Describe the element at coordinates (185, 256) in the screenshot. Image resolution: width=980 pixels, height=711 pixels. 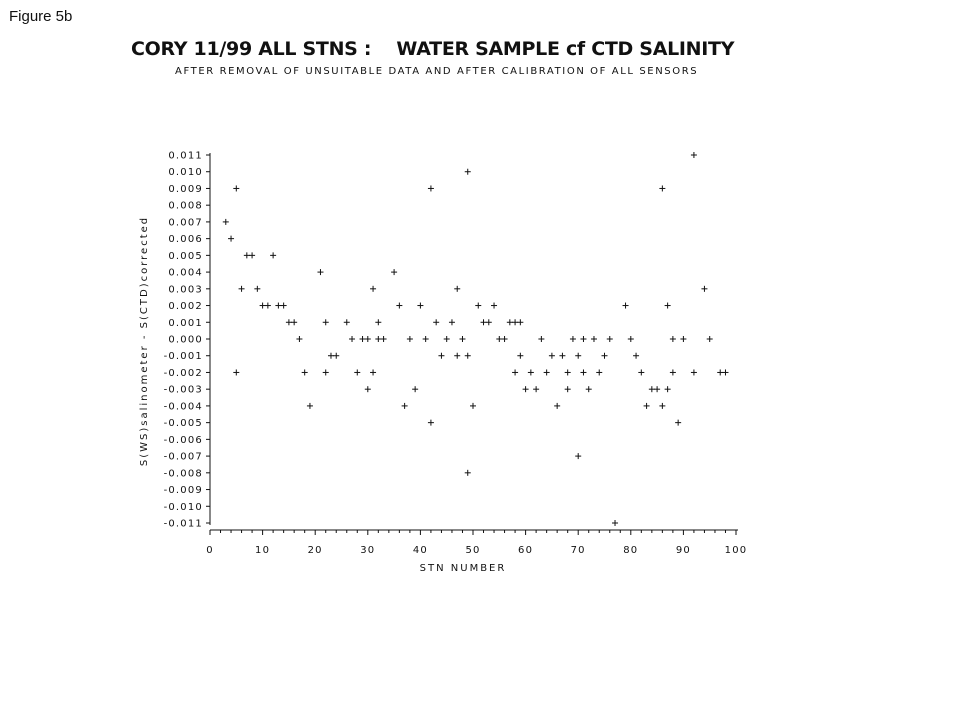
I see `y-tick-label: 0.005` at that location.